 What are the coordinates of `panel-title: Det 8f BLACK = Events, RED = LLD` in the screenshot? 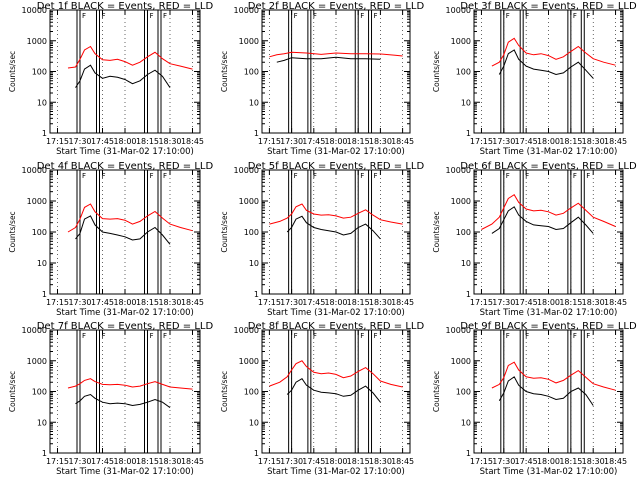 It's located at (336, 326).